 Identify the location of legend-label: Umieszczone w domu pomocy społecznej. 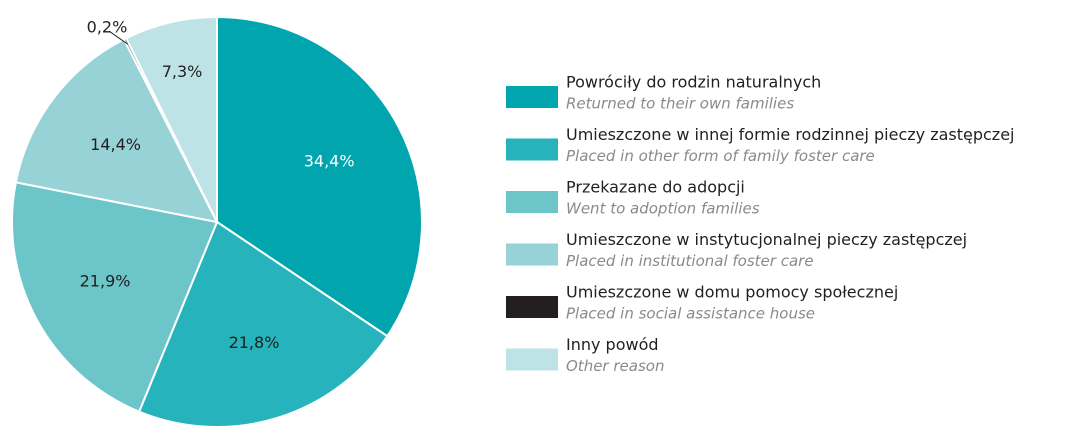
(732, 292).